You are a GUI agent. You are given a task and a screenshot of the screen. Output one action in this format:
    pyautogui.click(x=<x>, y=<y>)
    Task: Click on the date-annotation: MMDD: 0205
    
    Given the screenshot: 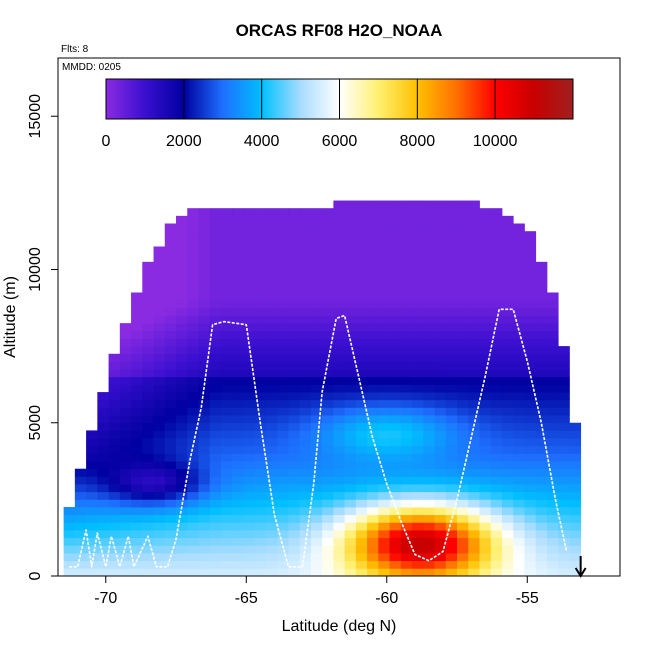 What is the action you would take?
    pyautogui.click(x=91, y=67)
    